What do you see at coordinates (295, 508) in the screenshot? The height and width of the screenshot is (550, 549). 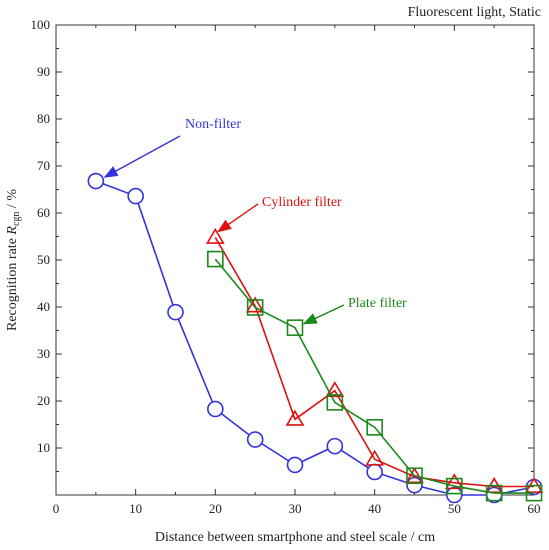 I see `x-tick-label: 30` at bounding box center [295, 508].